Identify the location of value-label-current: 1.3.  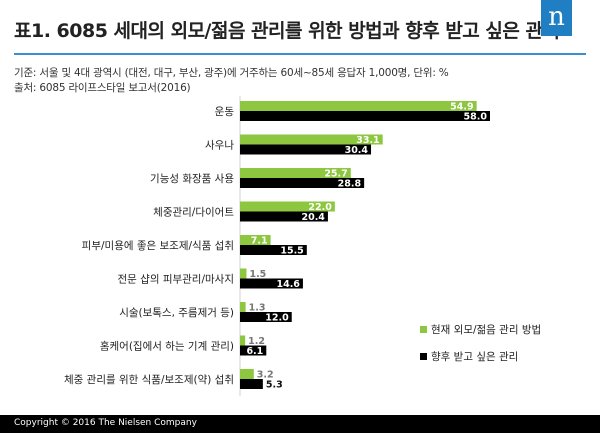
(257, 308).